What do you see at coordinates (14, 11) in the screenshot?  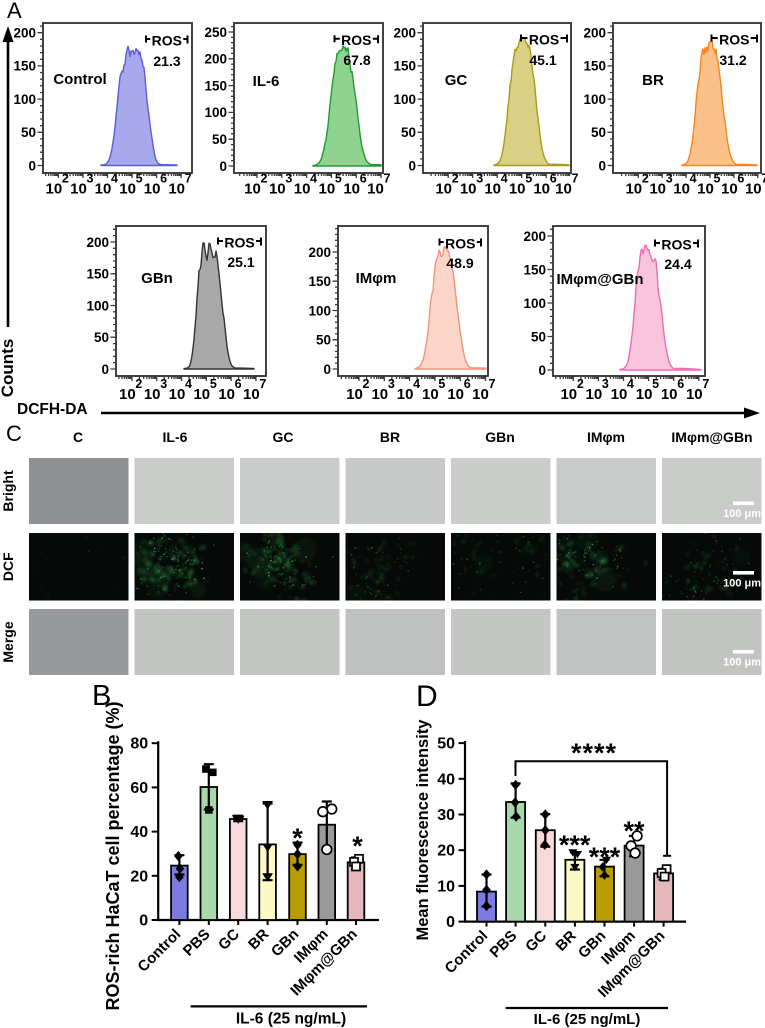 I see `svg-text: A` at bounding box center [14, 11].